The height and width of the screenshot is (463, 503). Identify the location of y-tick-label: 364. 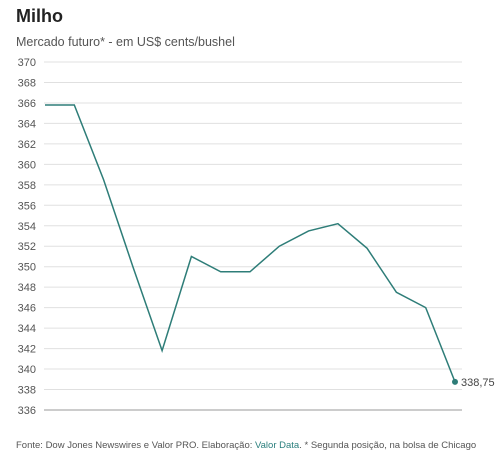
(27, 124).